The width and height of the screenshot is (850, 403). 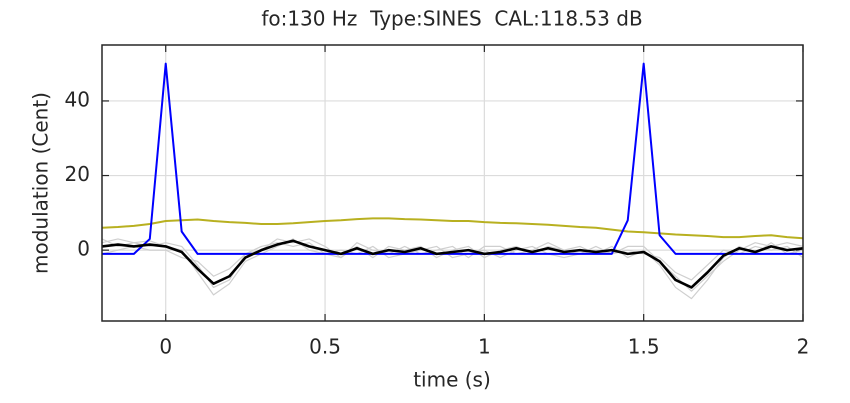 I want to click on y-tick-label: 20, so click(x=77, y=174).